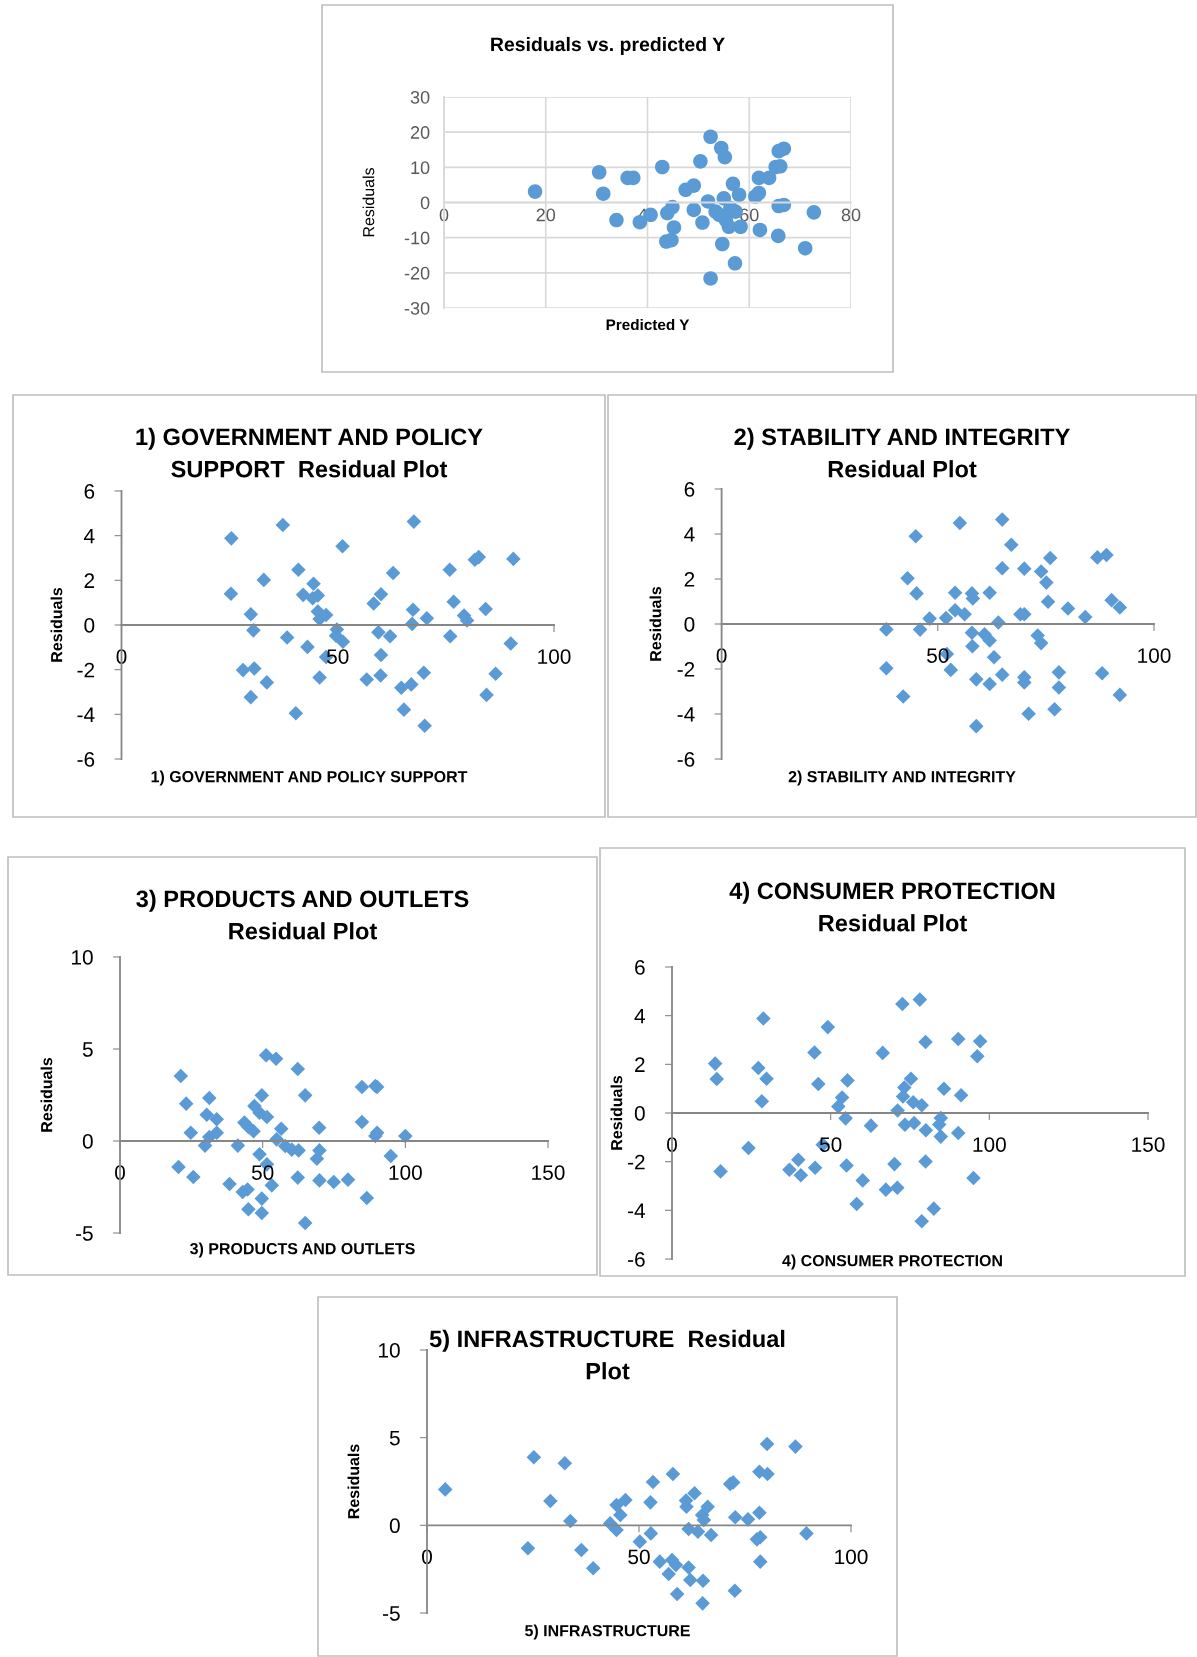 The width and height of the screenshot is (1197, 1657). Describe the element at coordinates (892, 906) in the screenshot. I see `chart-title: 4) CONSUMER PROTECTION Residual Plot` at that location.